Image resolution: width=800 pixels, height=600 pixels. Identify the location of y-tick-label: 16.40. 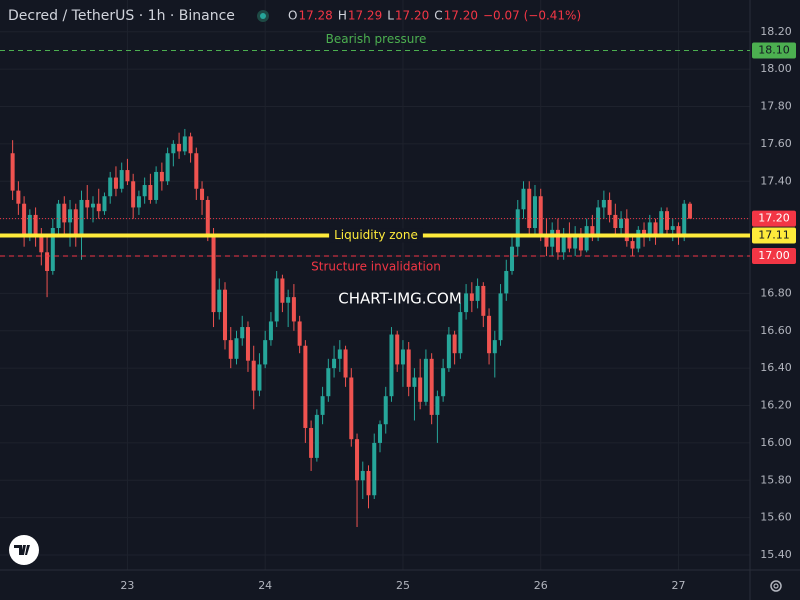
(776, 367).